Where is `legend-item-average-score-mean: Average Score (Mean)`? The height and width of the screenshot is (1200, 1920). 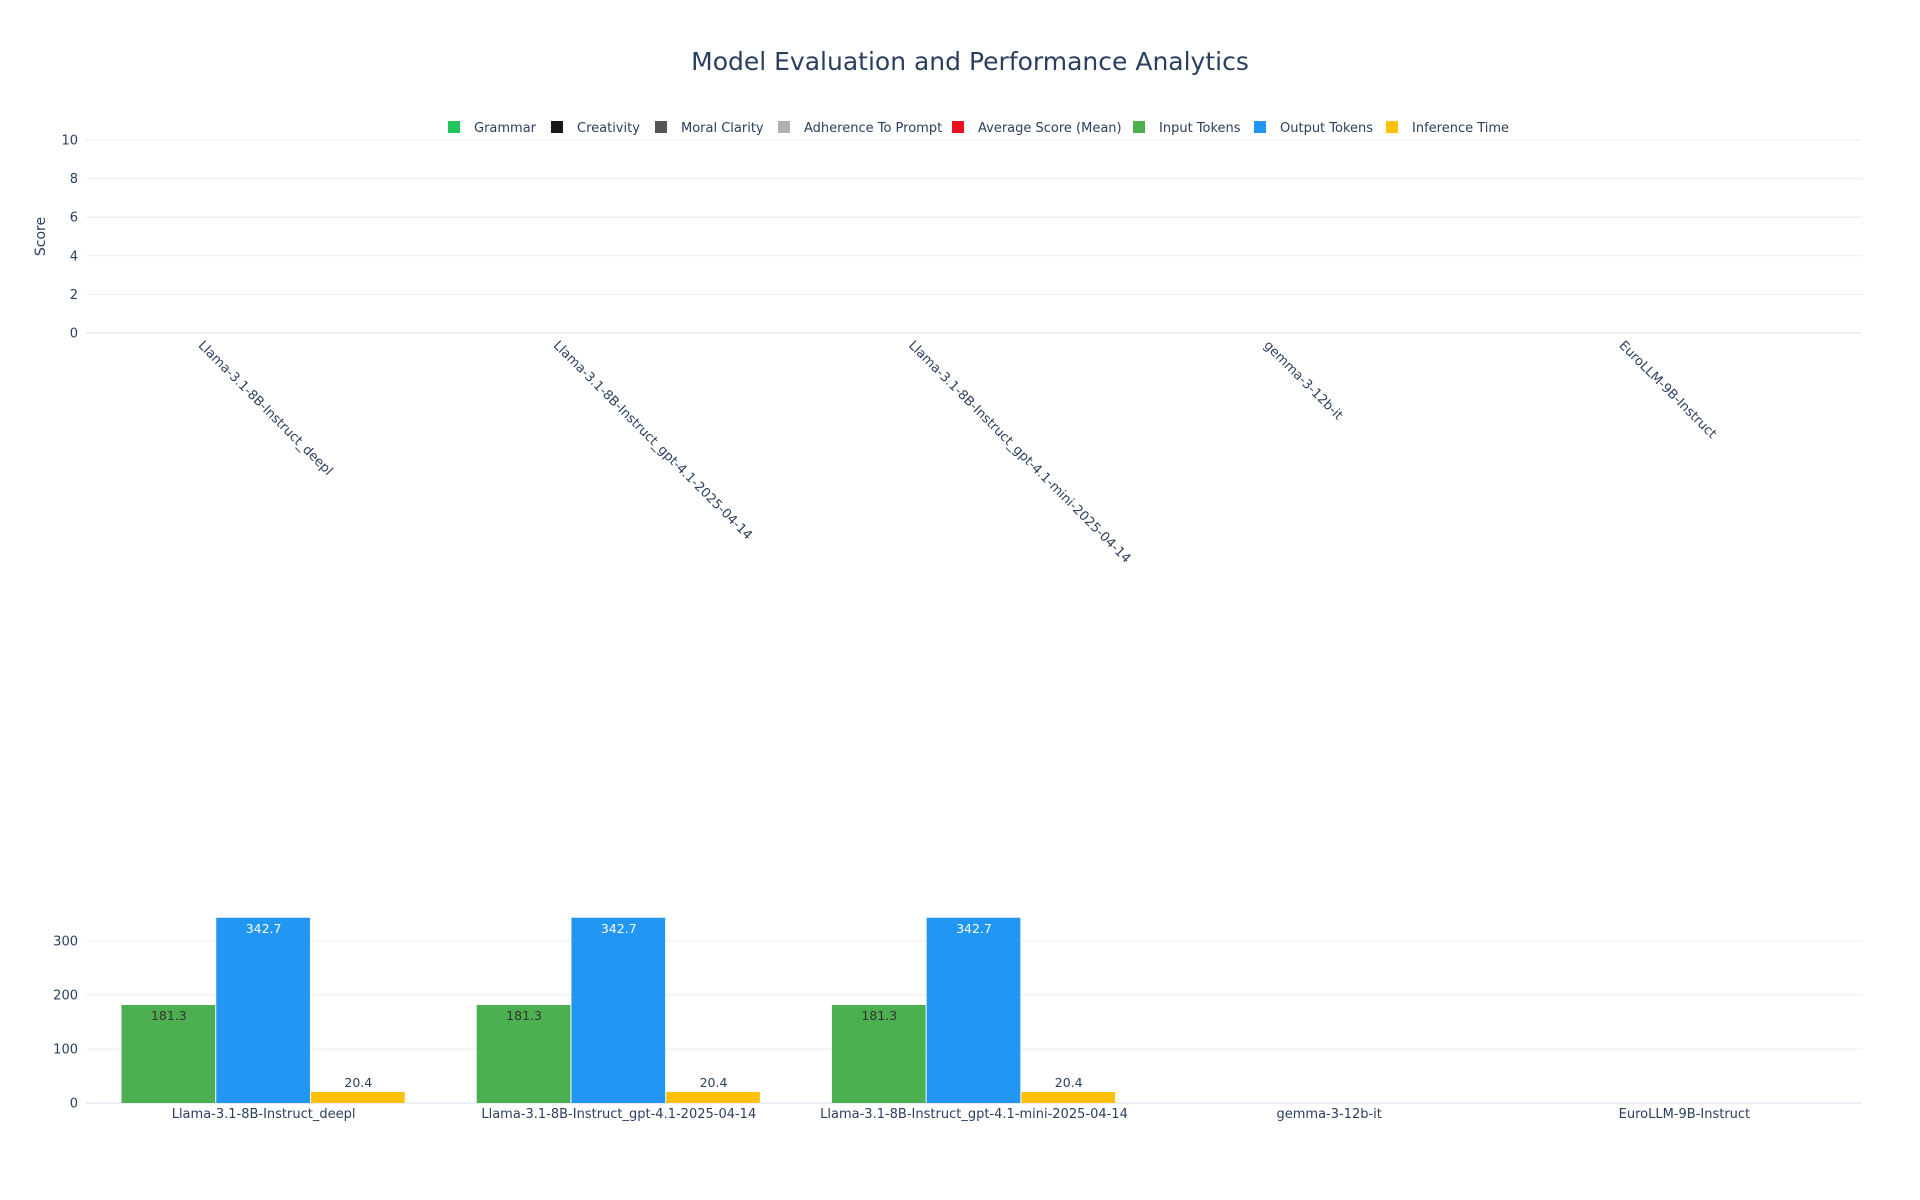
legend-item-average-score-mean: Average Score (Mean) is located at coordinates (1037, 128).